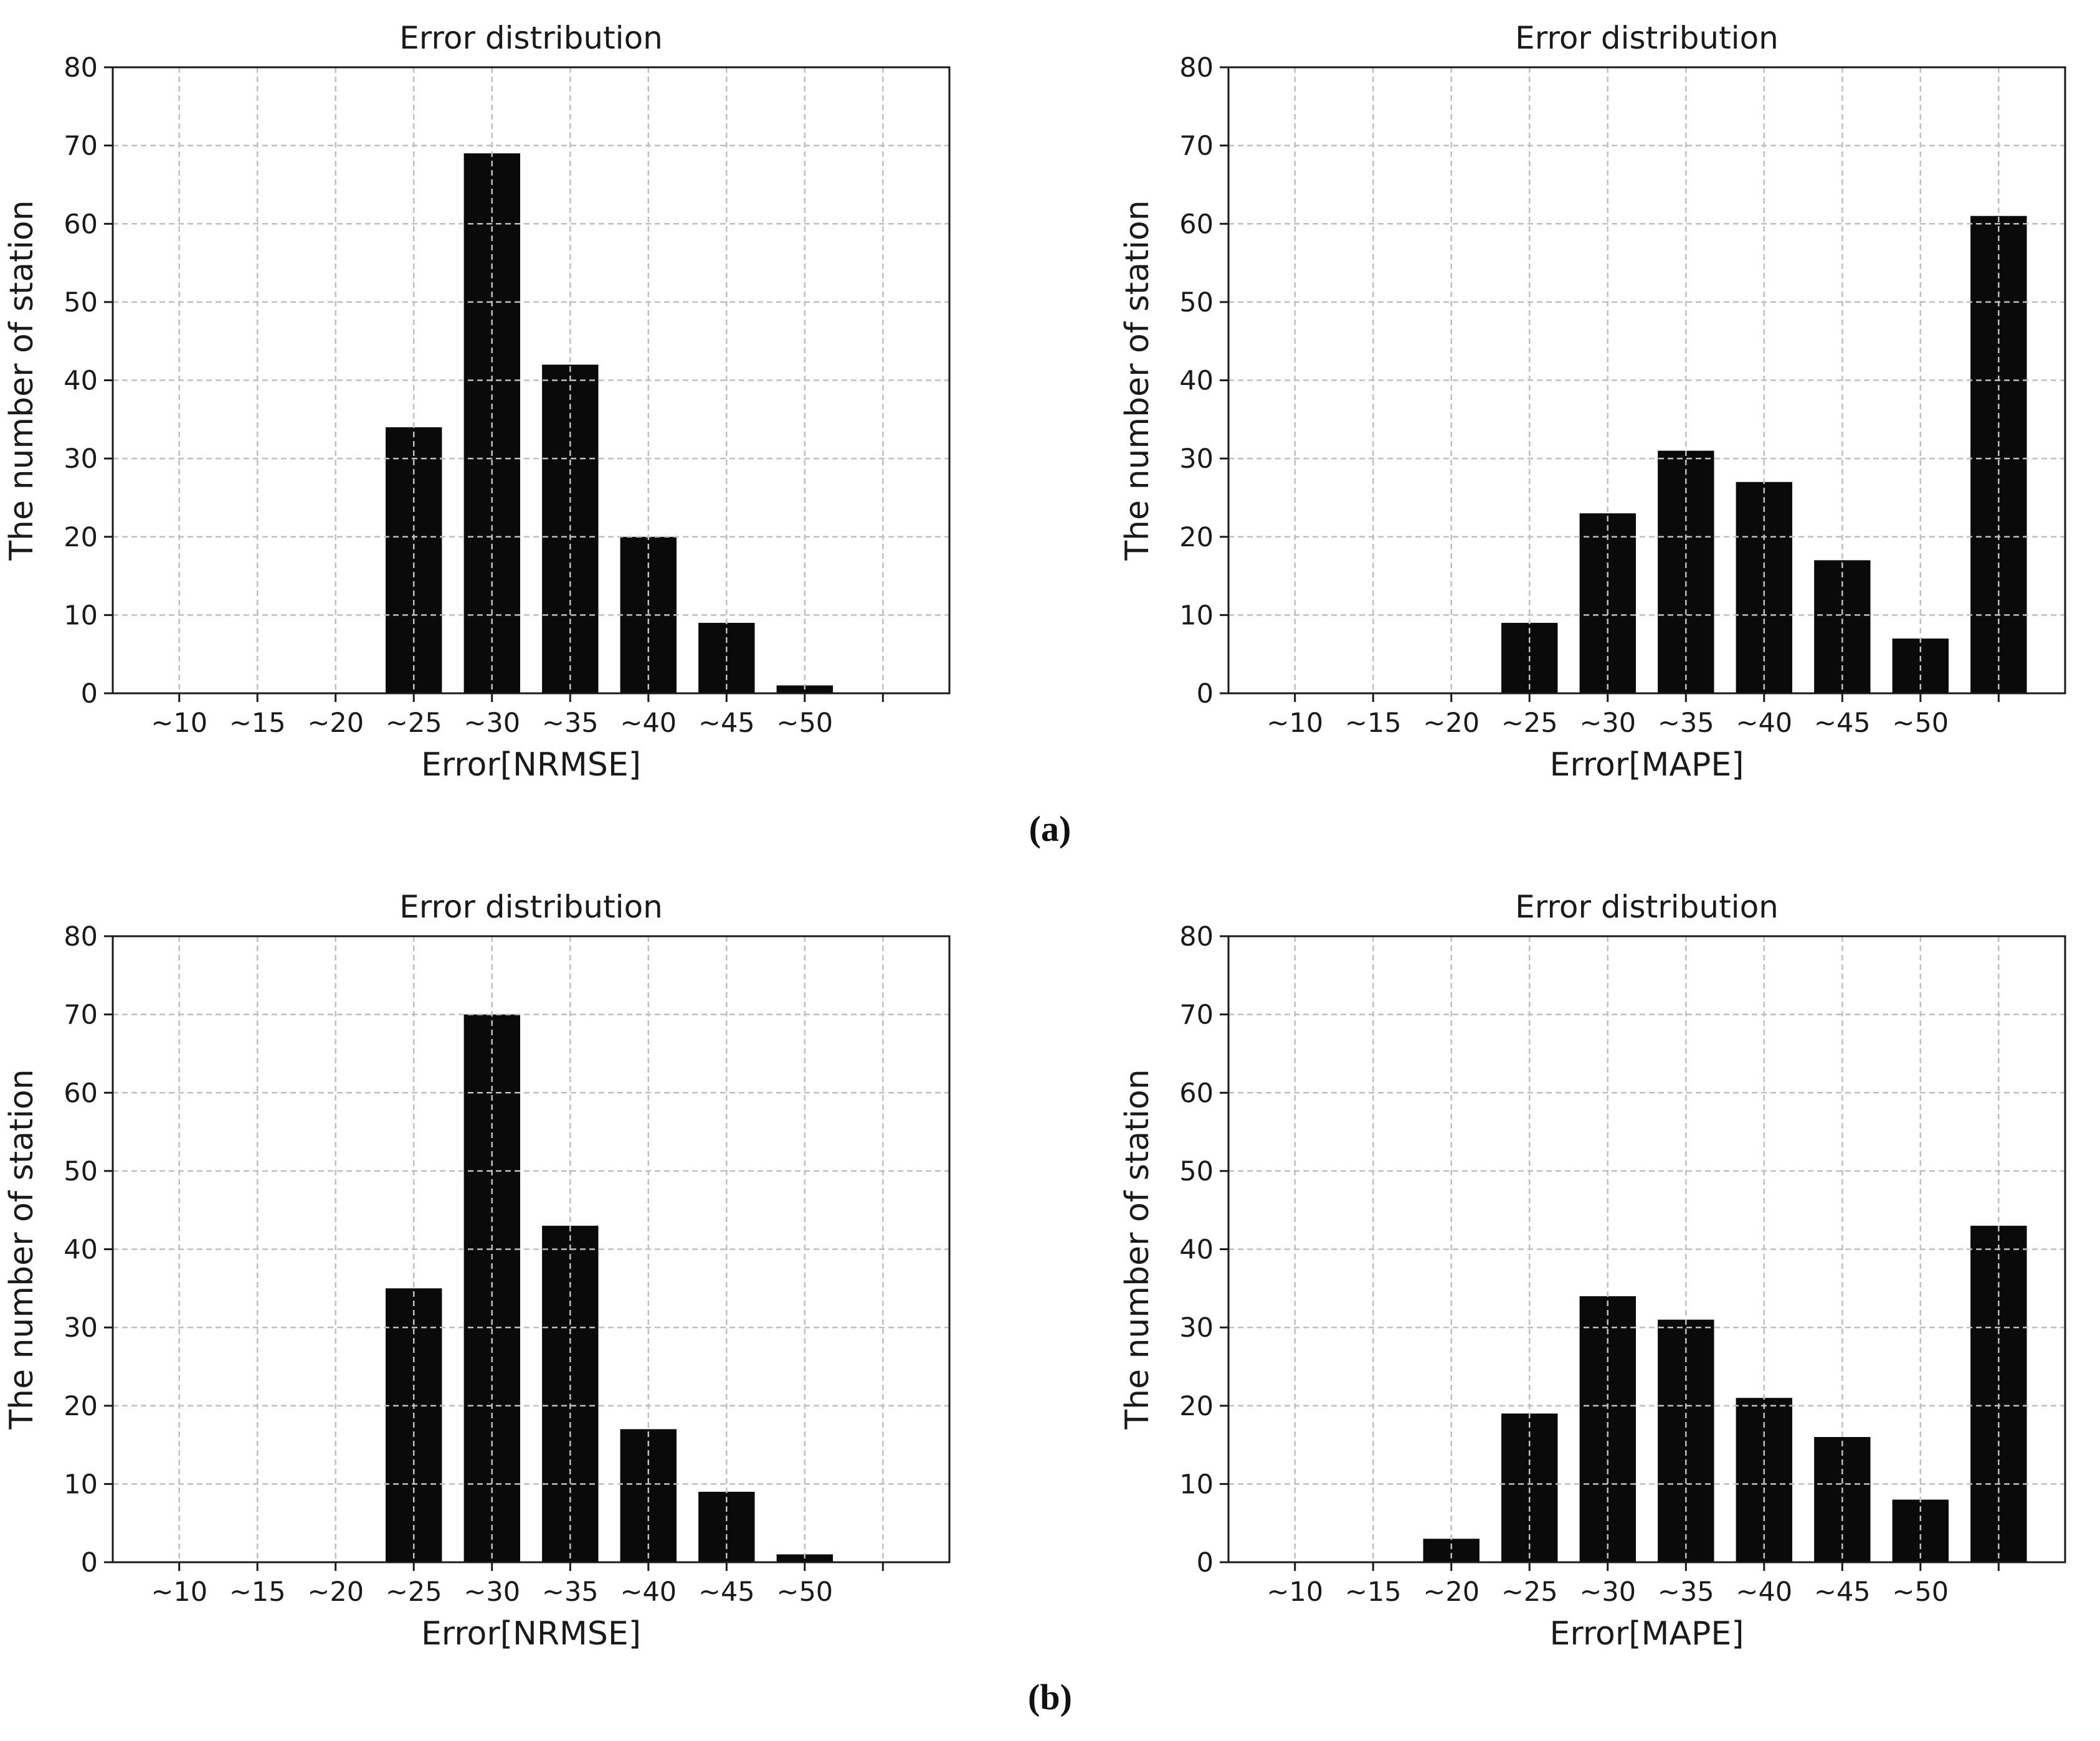  Describe the element at coordinates (1842, 626) in the screenshot. I see `bar-~45` at that location.